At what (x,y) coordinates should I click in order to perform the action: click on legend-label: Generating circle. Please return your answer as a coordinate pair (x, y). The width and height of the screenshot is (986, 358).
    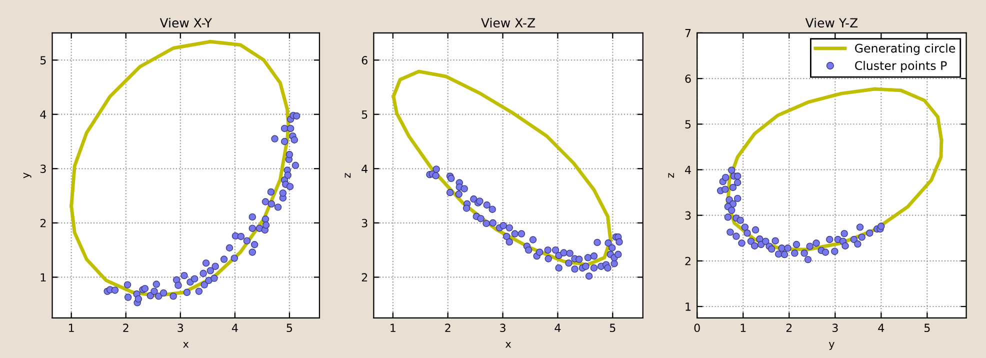
    Looking at the image, I should click on (905, 49).